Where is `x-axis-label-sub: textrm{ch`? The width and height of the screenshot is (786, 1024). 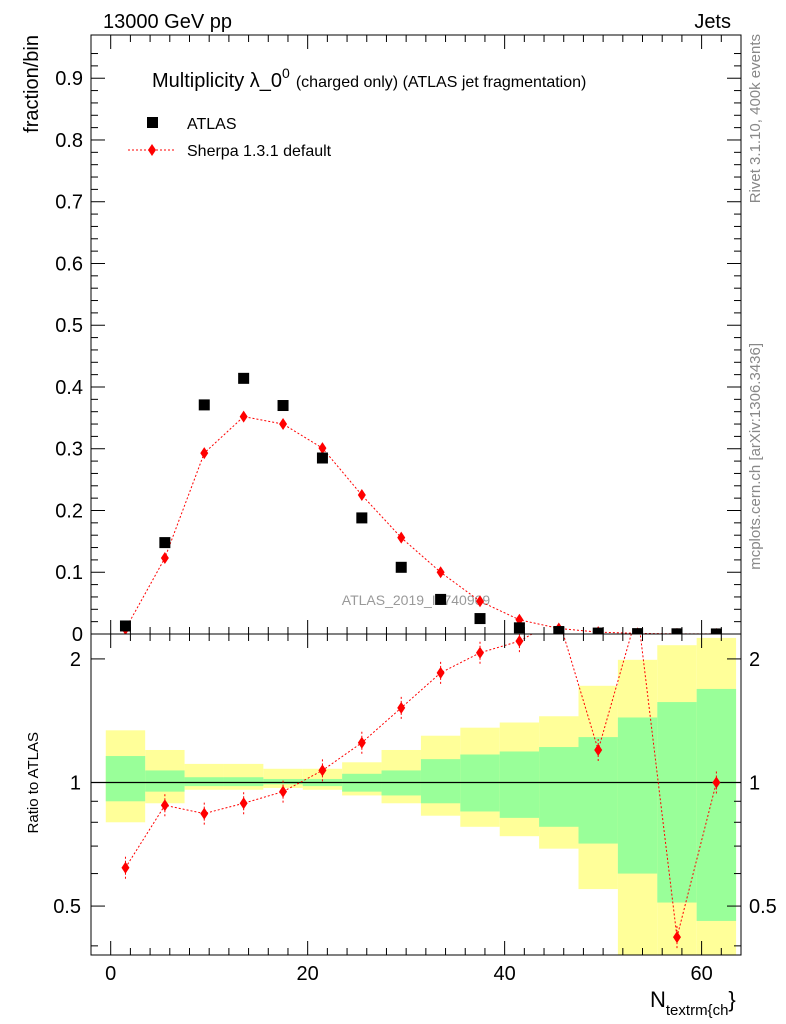
x-axis-label-sub: textrm{ch is located at coordinates (697, 1010).